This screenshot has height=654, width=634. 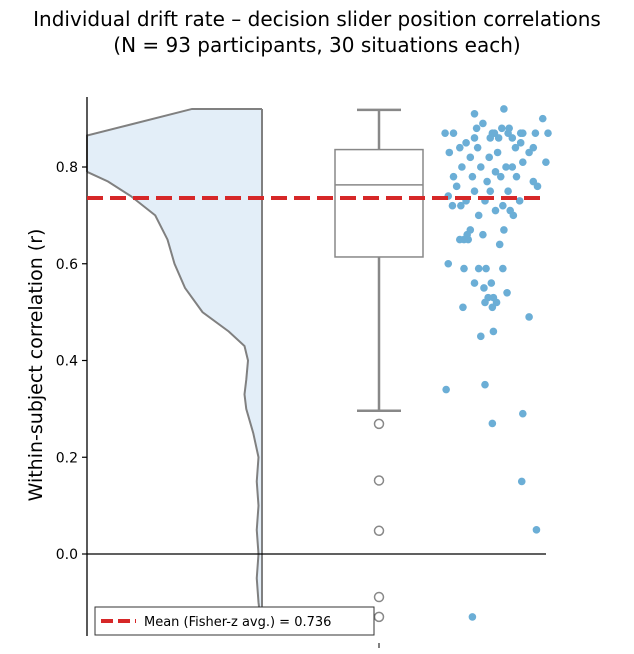 I want to click on y-tick-label: 0.4, so click(x=67, y=362).